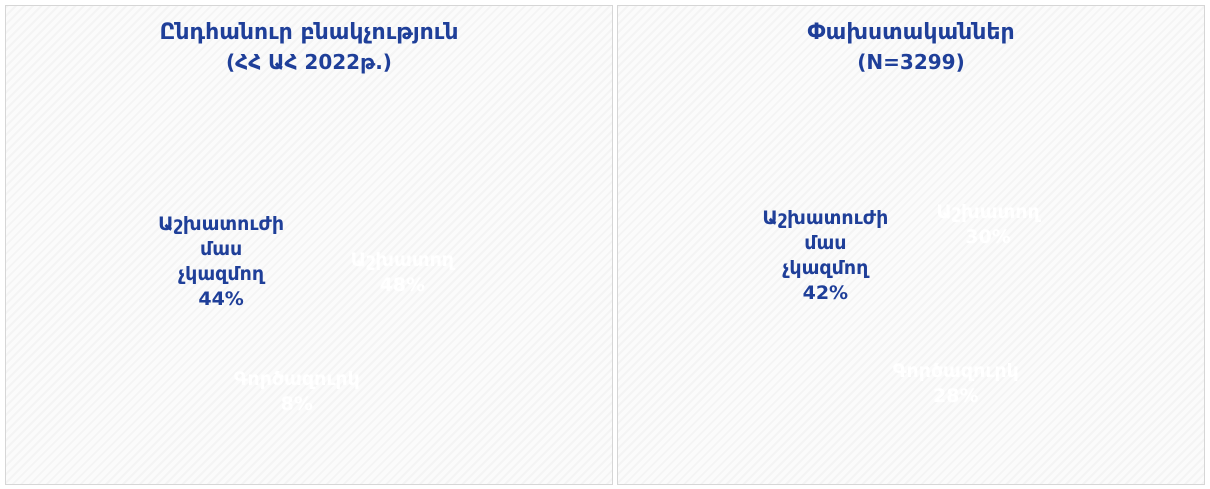  Describe the element at coordinates (296, 403) in the screenshot. I see `slice-value: 8%` at that location.